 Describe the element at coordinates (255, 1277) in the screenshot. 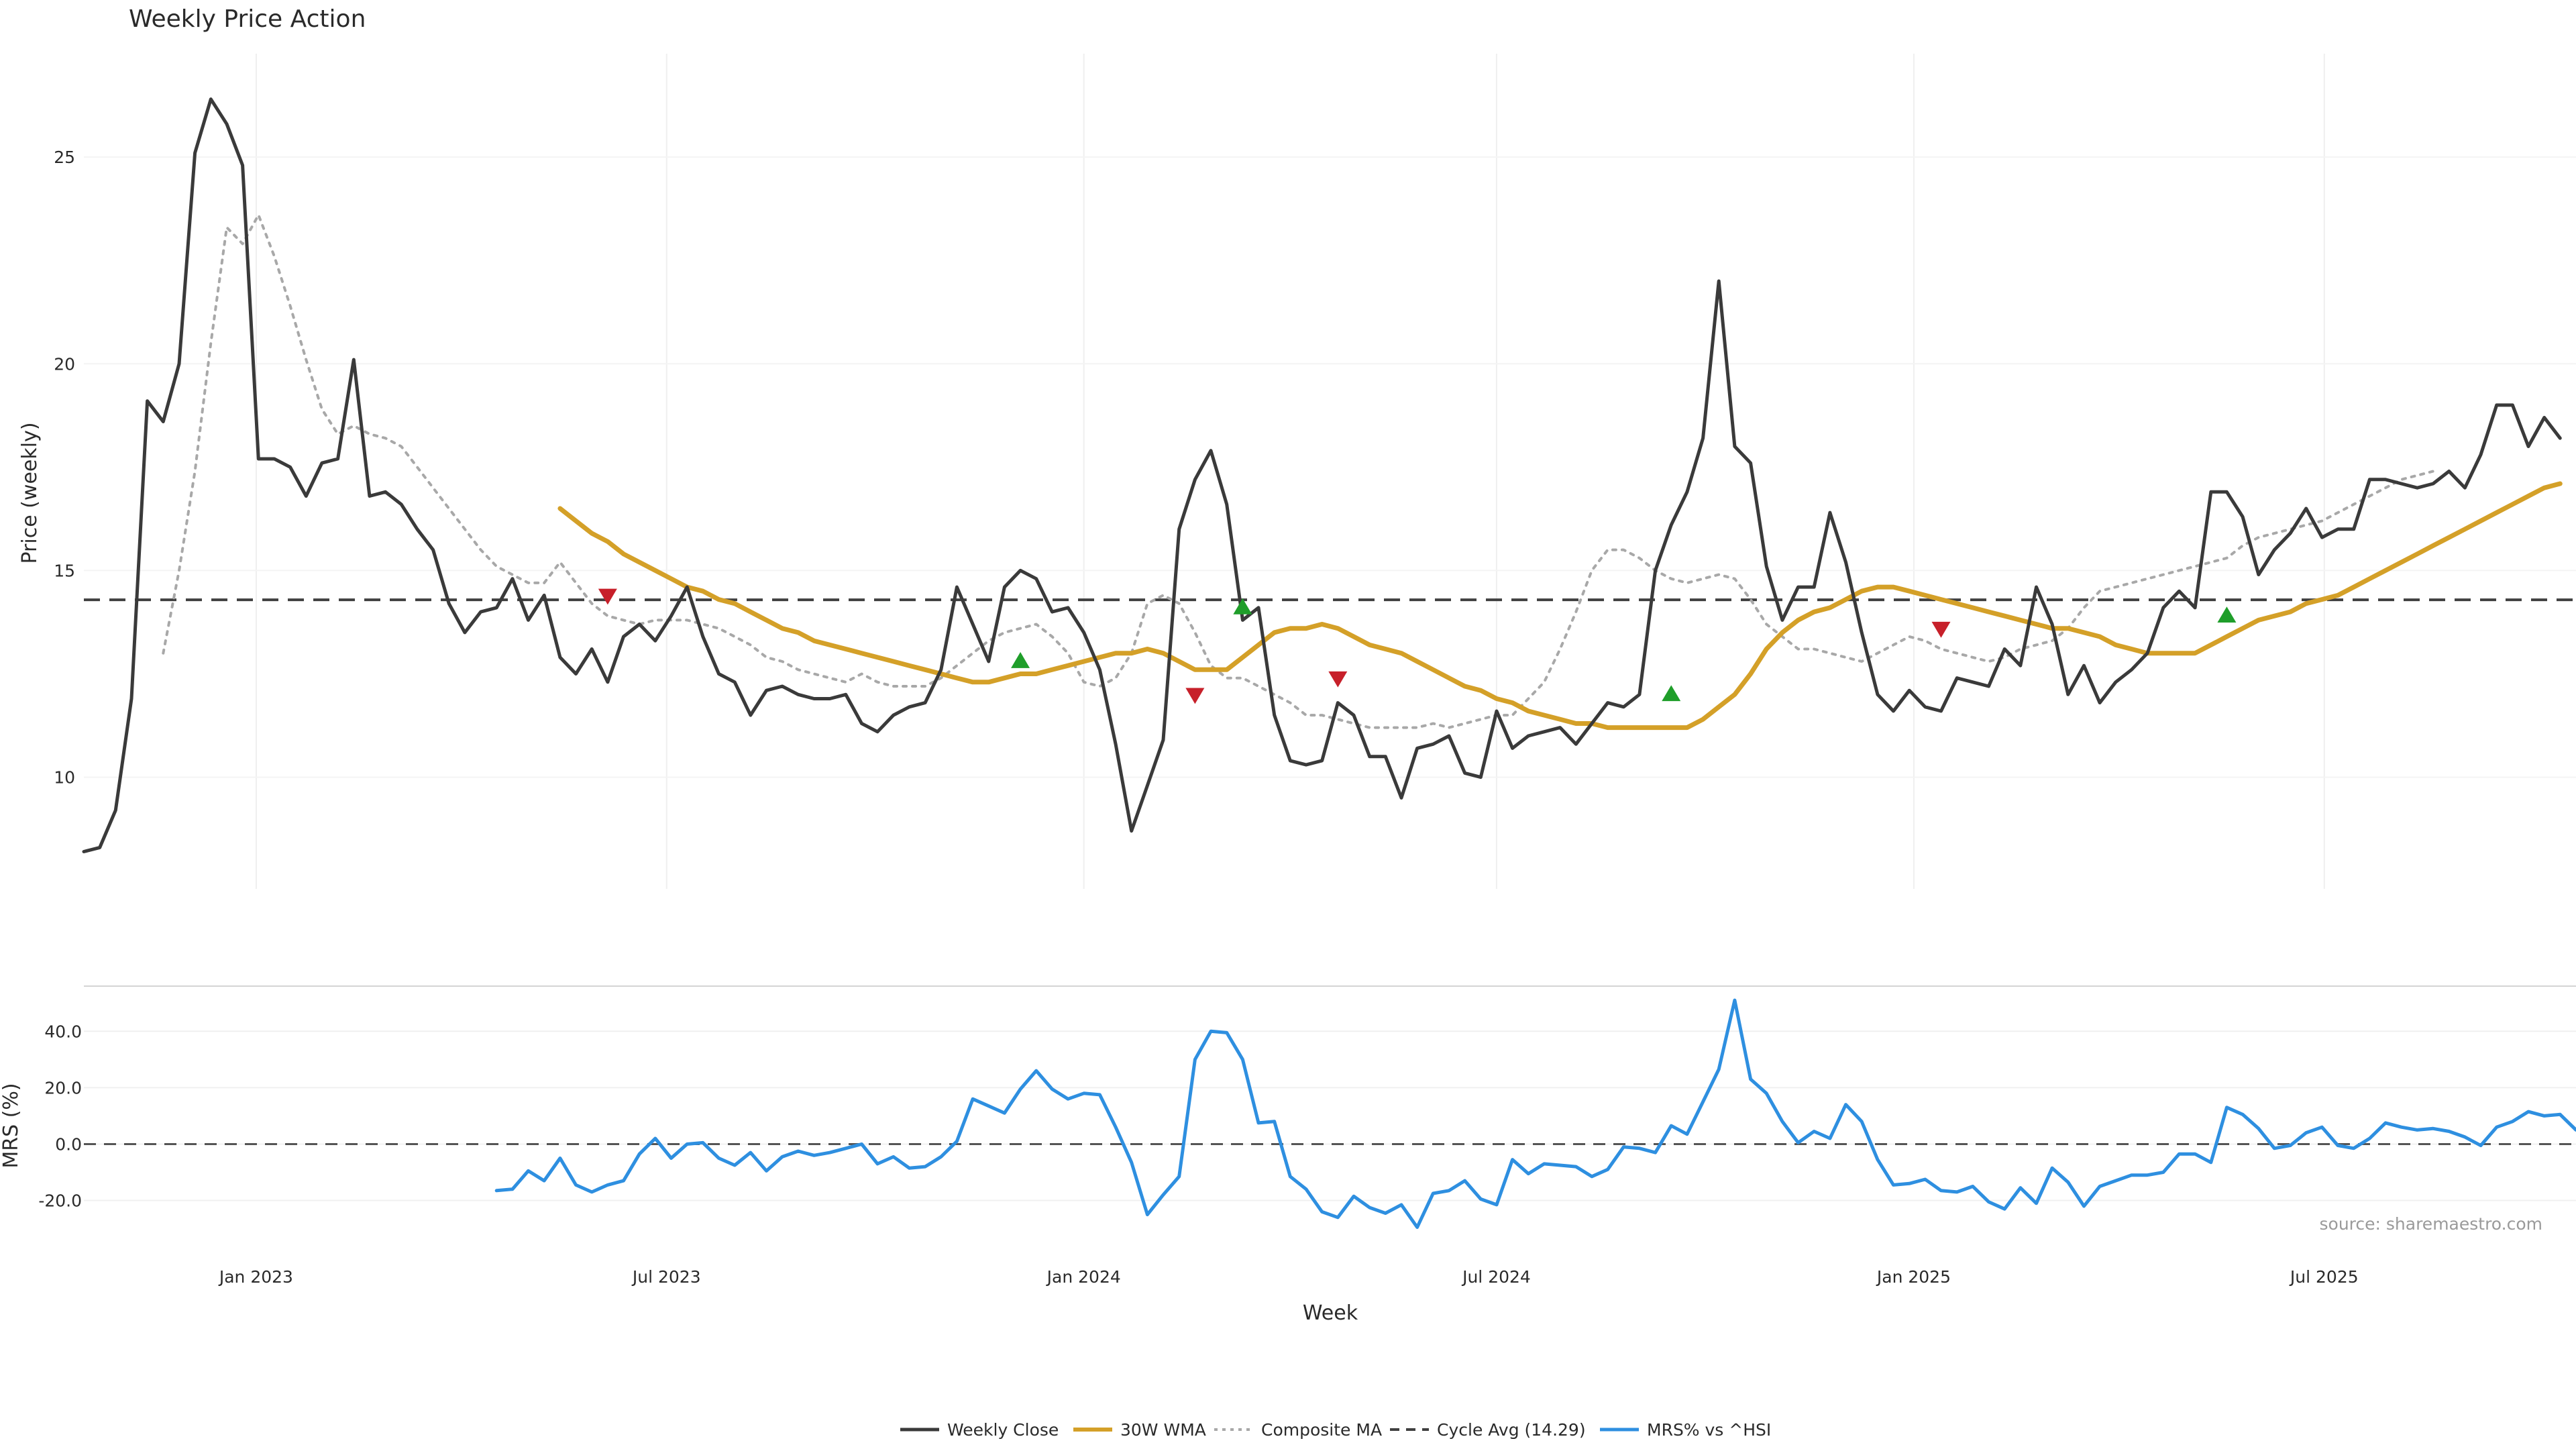

I see `x-tick-label: Jan 2023` at that location.